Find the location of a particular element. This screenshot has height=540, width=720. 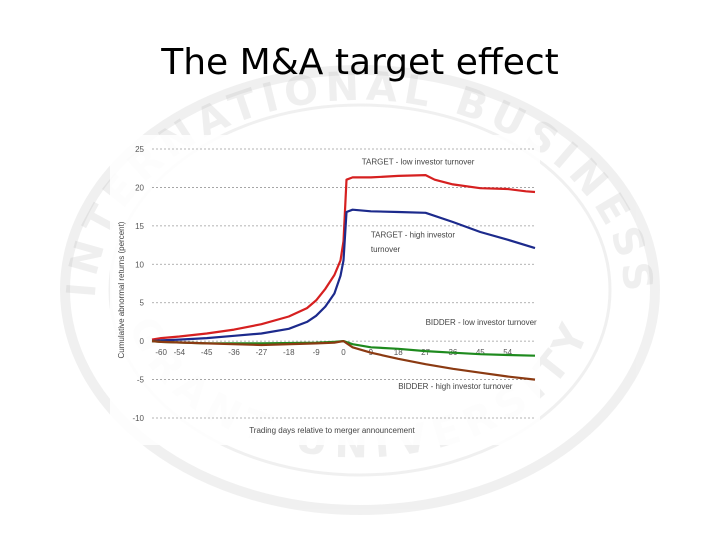

x-tick-label: -60 is located at coordinates (161, 352).